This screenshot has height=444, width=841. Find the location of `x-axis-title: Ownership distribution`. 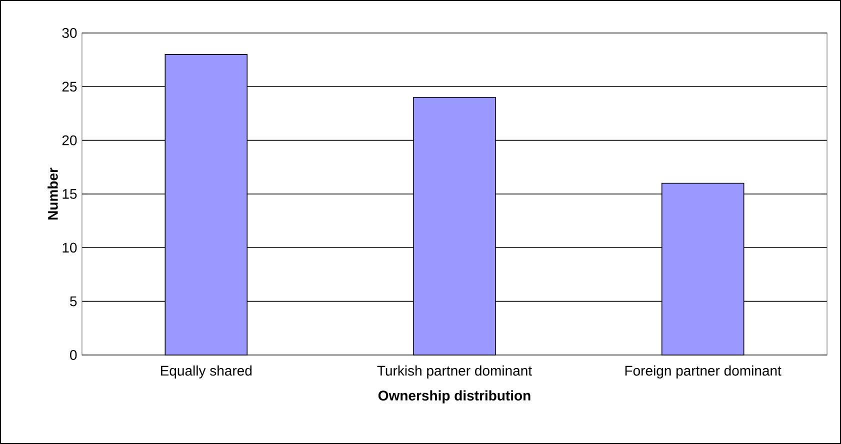

x-axis-title: Ownership distribution is located at coordinates (454, 397).